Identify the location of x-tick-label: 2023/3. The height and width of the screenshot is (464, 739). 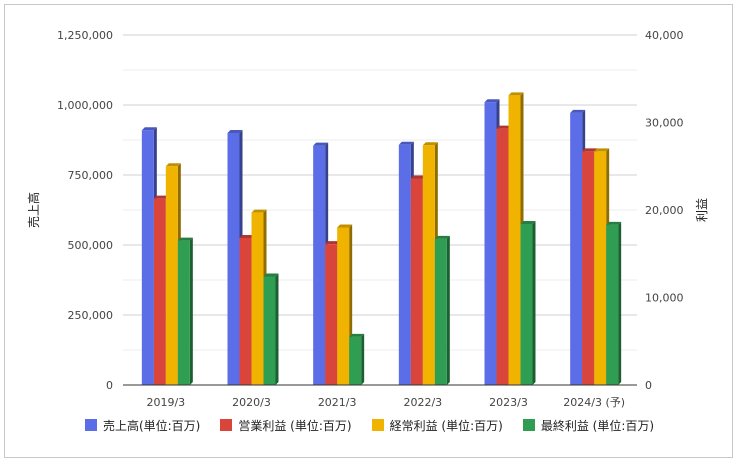
(508, 402).